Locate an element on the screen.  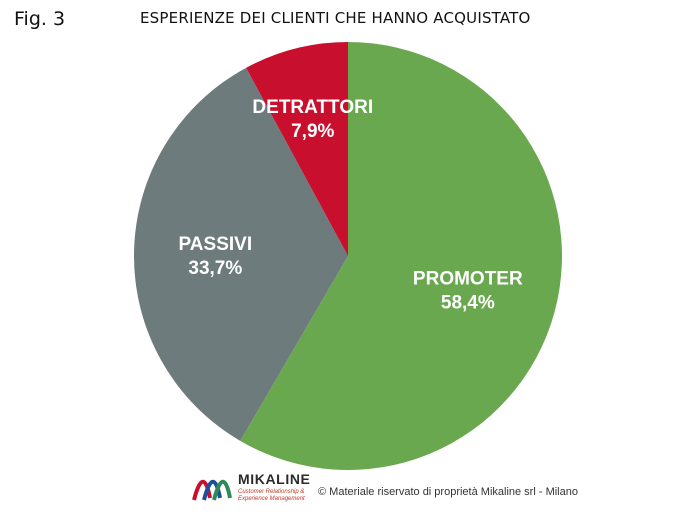
mikaline-logo-icon is located at coordinates (212, 490).